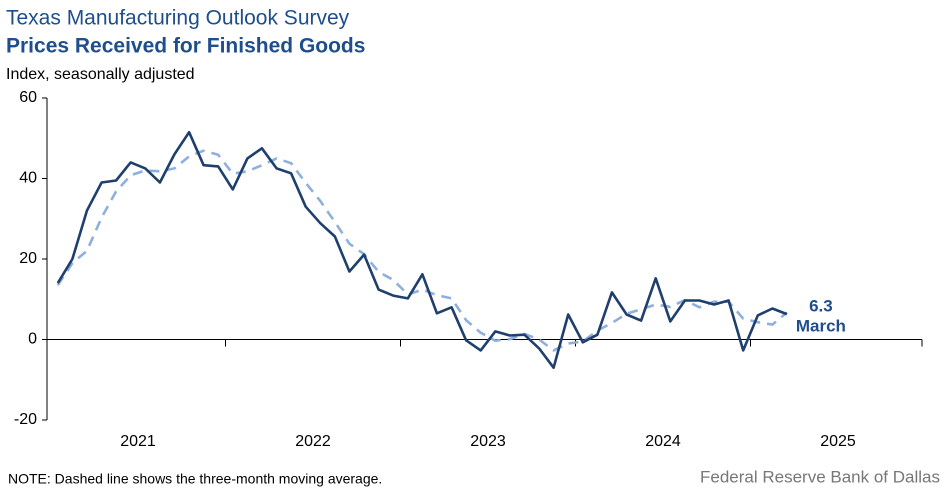  I want to click on x-tick-label: 2022, so click(313, 441).